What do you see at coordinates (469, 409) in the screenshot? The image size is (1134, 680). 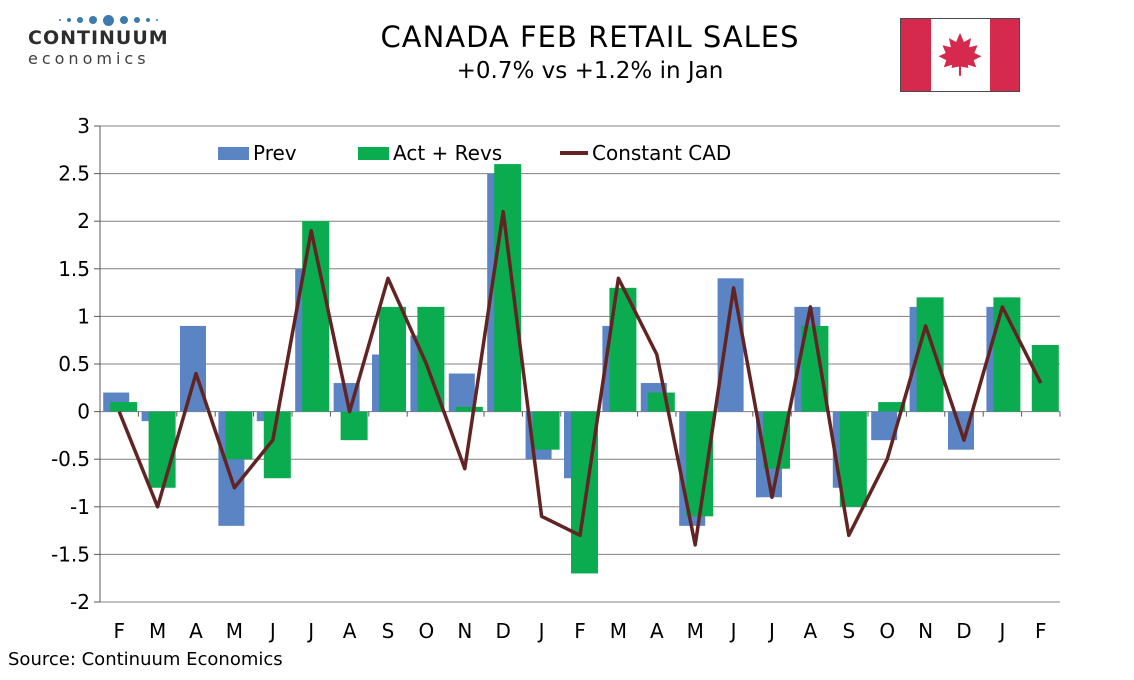 I see `bar-act-revs-N9` at bounding box center [469, 409].